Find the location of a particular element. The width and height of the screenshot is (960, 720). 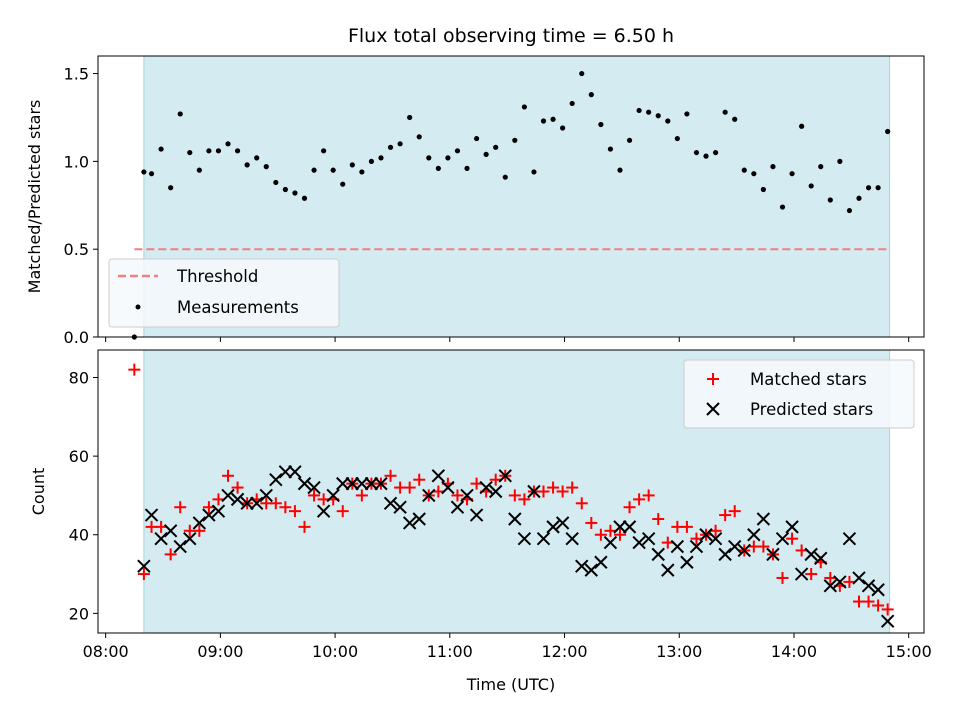

legend-threshold-label: Threshold is located at coordinates (217, 276).